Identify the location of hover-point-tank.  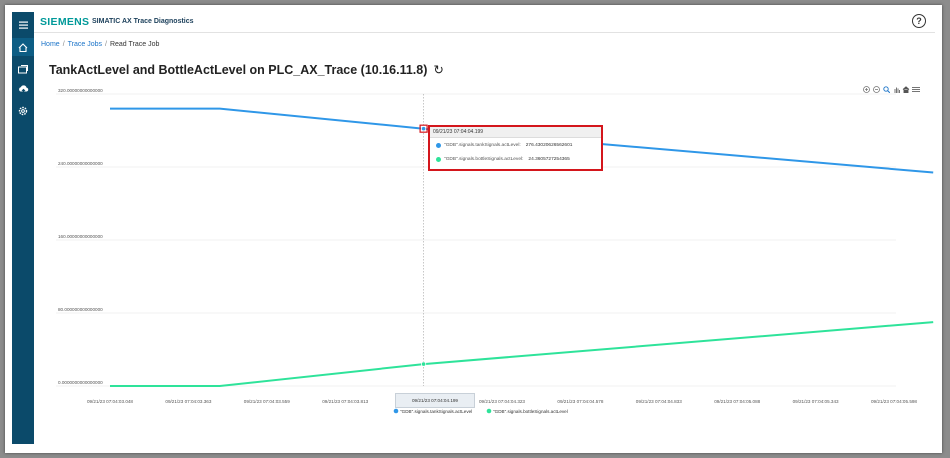
(423, 129).